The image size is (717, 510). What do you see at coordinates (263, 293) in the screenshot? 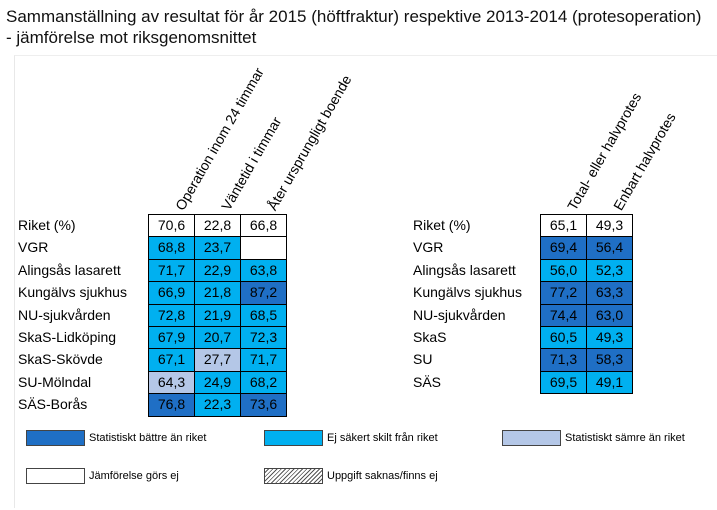
I see `table-cell: 87,2` at bounding box center [263, 293].